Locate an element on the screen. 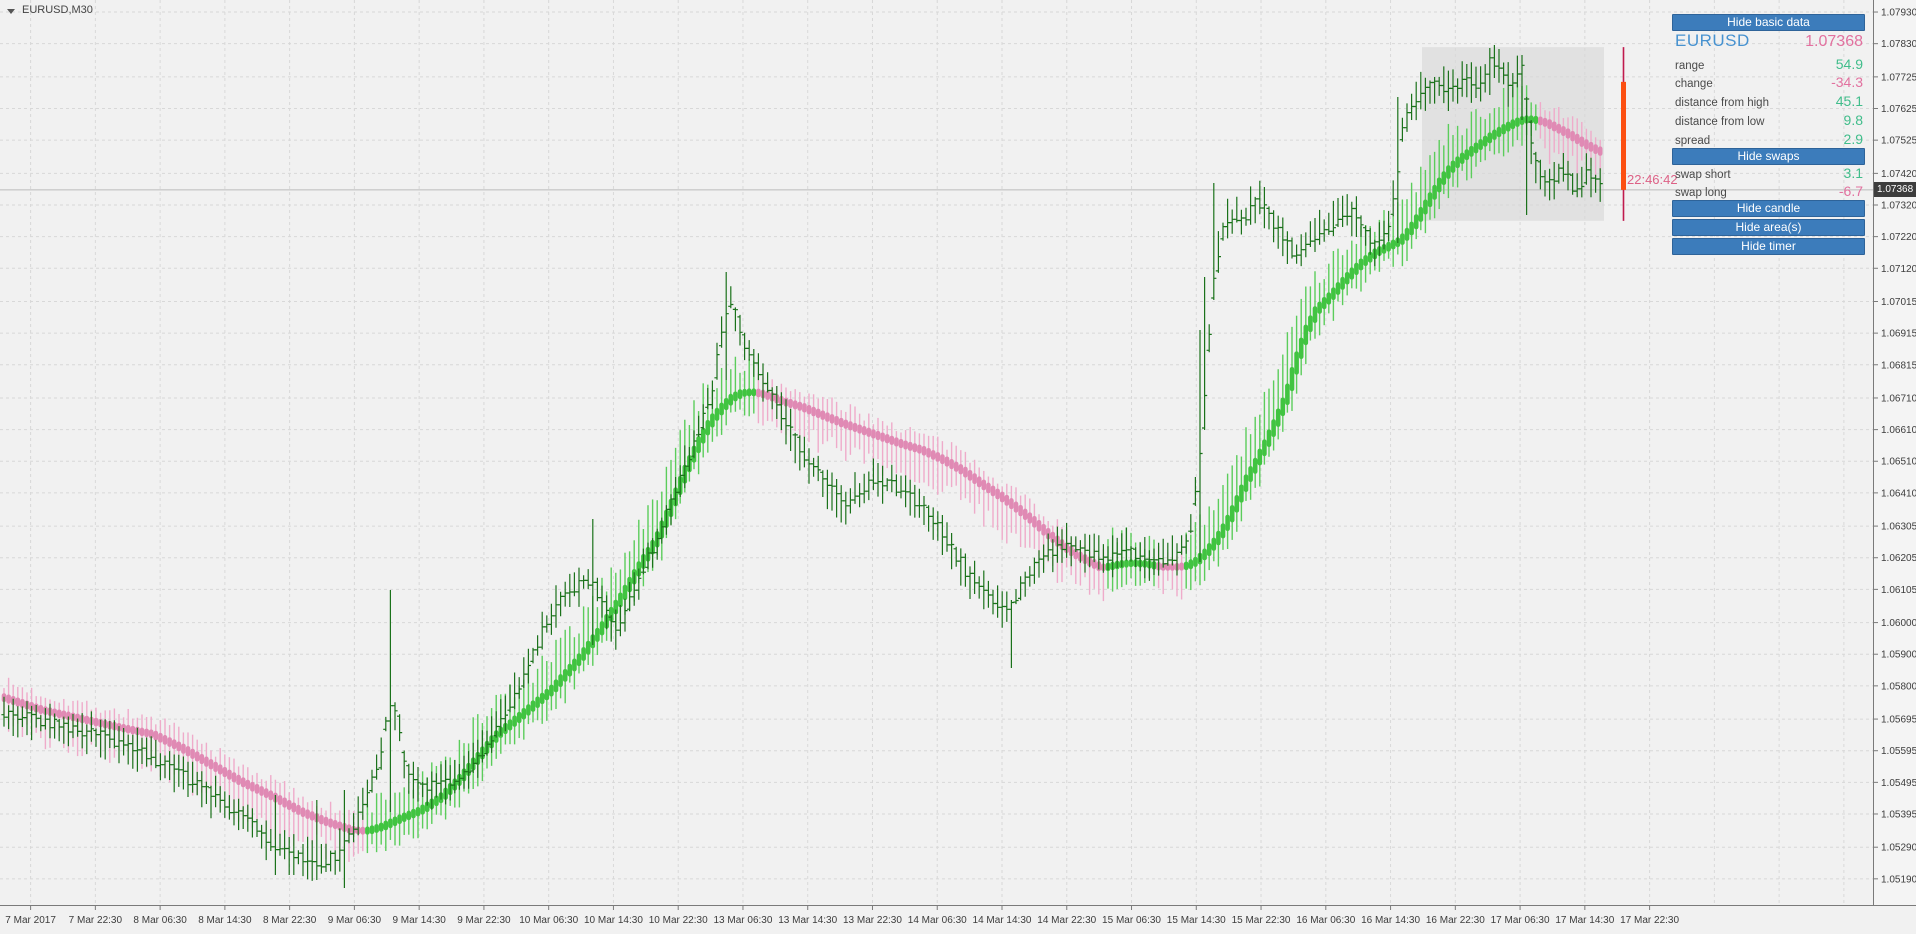  hide-basic-data-button: Hide basic data is located at coordinates (1768, 22).